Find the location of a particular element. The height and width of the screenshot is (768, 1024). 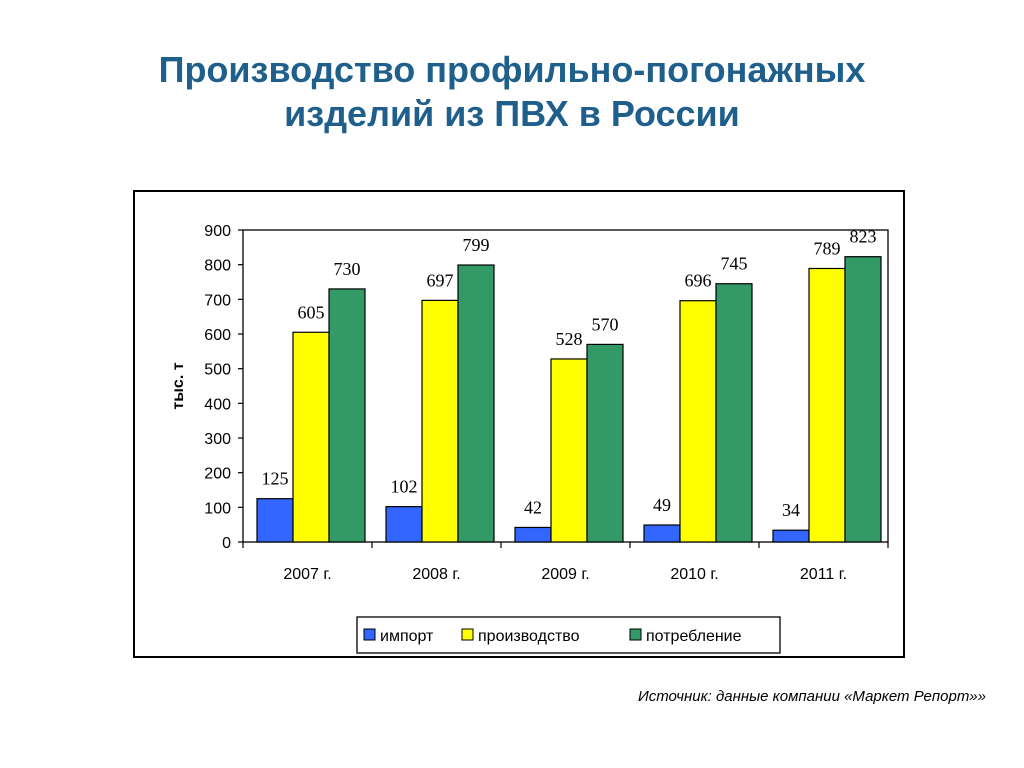

y-tick-label: 300 is located at coordinates (217, 439).